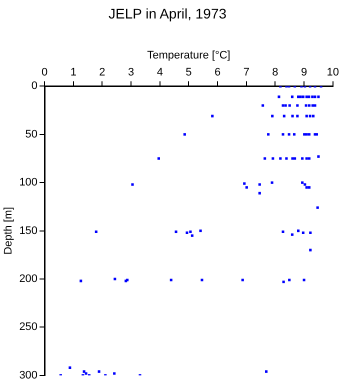 The image size is (341, 384). I want to click on x-tick-label: 4, so click(159, 72).